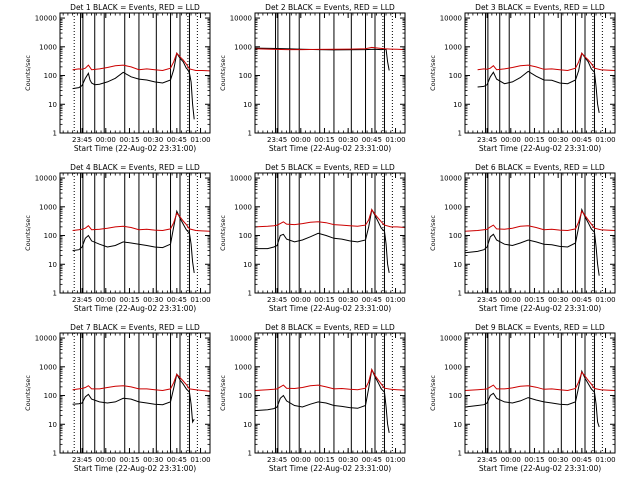 The width and height of the screenshot is (640, 480). What do you see at coordinates (540, 167) in the screenshot?
I see `panel-title: Det 6 BLACK = Events, RED = LLD` at bounding box center [540, 167].